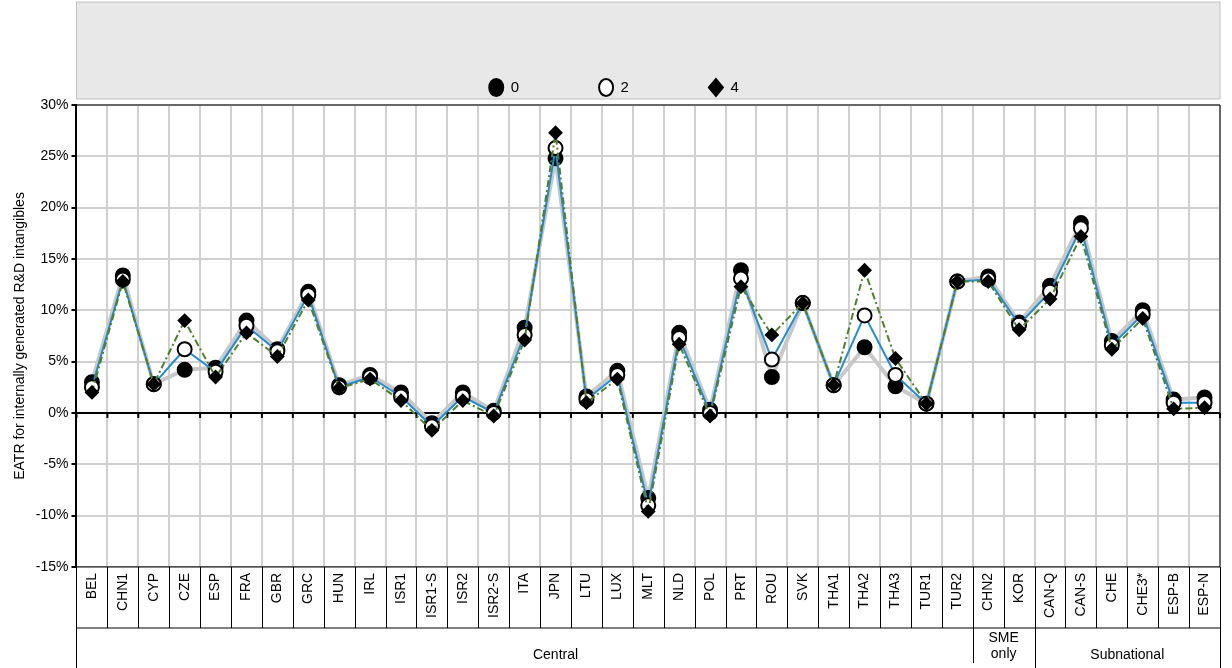 Image resolution: width=1232 pixels, height=668 pixels. Describe the element at coordinates (515, 86) in the screenshot. I see `legend-label: 0` at that location.